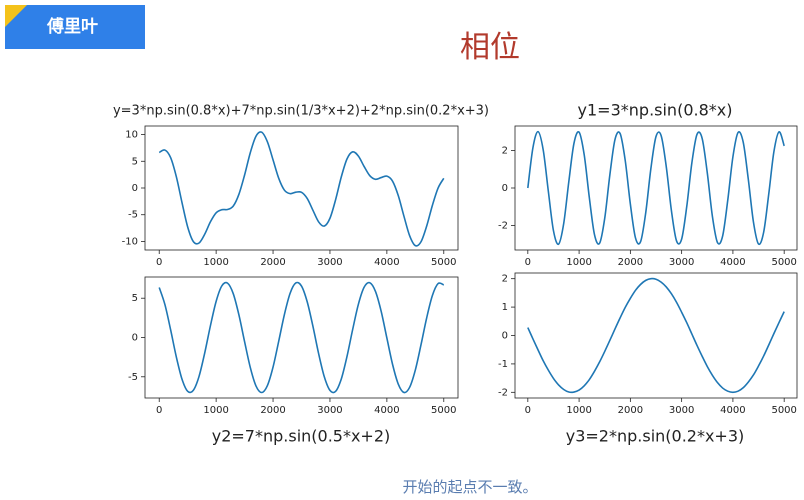 The width and height of the screenshot is (804, 500). What do you see at coordinates (301, 436) in the screenshot?
I see `chart-title: y2=7*np.sin(0.5*x+2)` at bounding box center [301, 436].